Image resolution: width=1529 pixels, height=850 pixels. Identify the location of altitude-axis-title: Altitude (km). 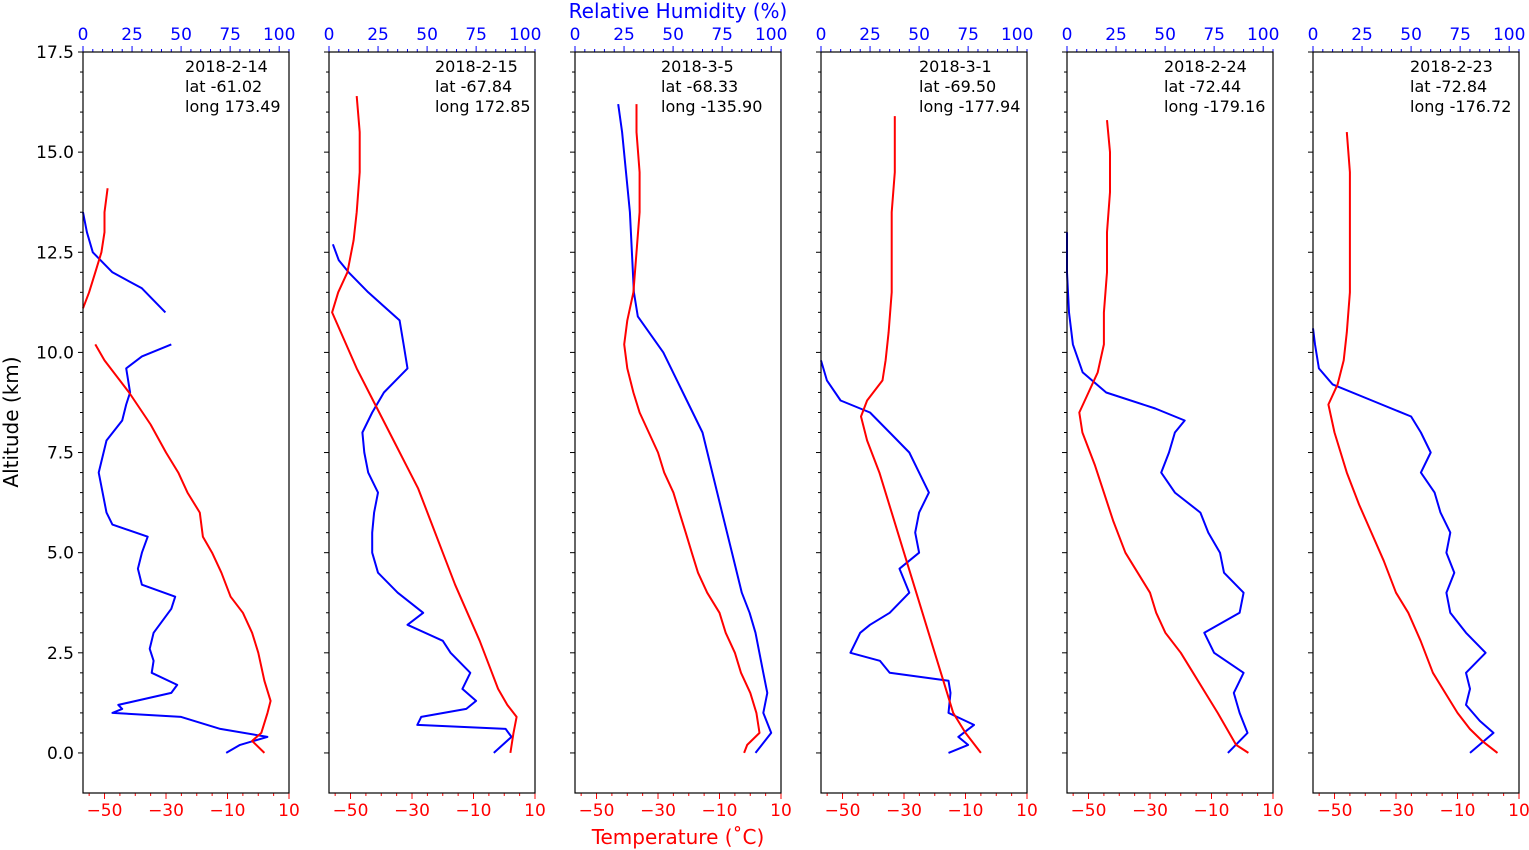
(11, 421).